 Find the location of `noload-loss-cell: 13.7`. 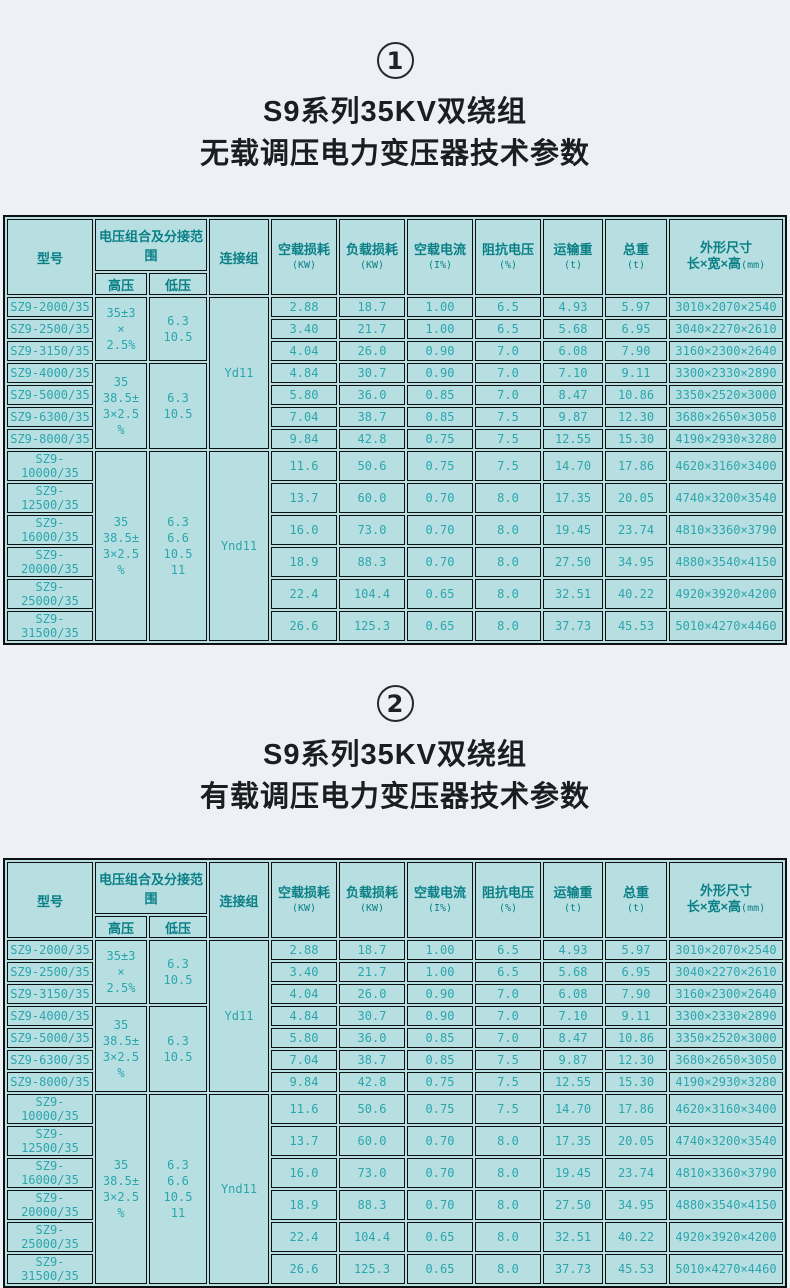

noload-loss-cell: 13.7 is located at coordinates (304, 1141).